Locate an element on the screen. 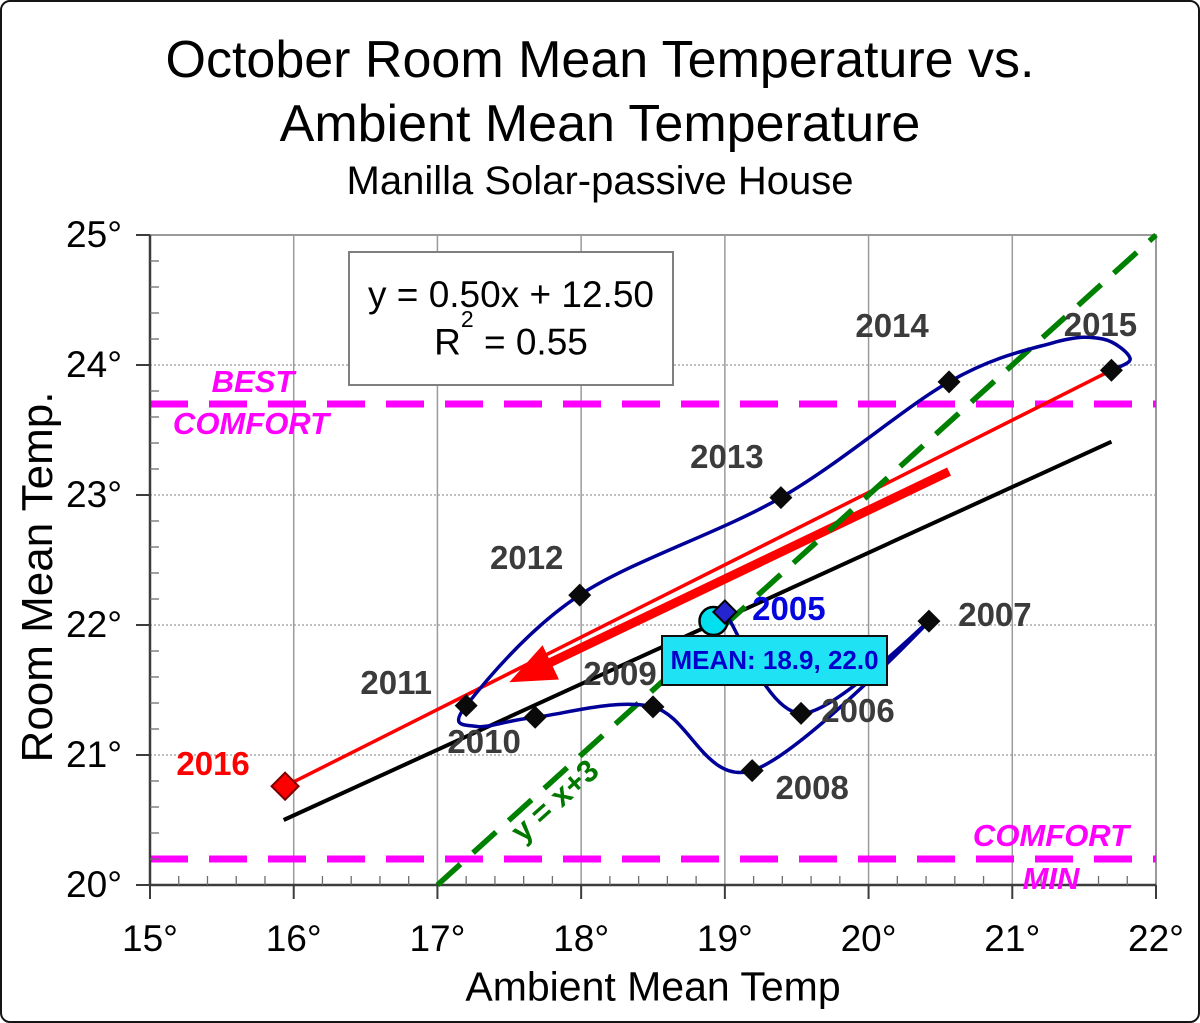 The height and width of the screenshot is (1023, 1200). mean-annotation-box: MEAN: 18.9, 22.0 is located at coordinates (774, 660).